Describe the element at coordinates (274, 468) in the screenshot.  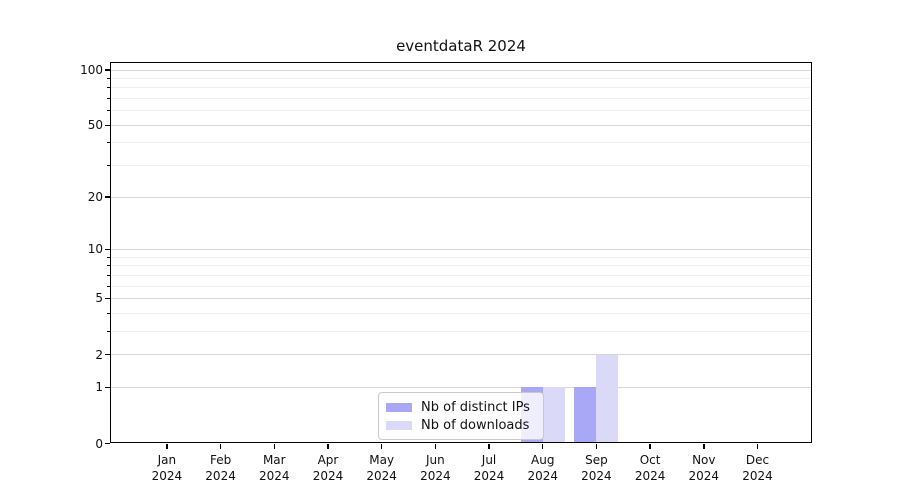
I see `x-tick-label: Mar 2024` at that location.